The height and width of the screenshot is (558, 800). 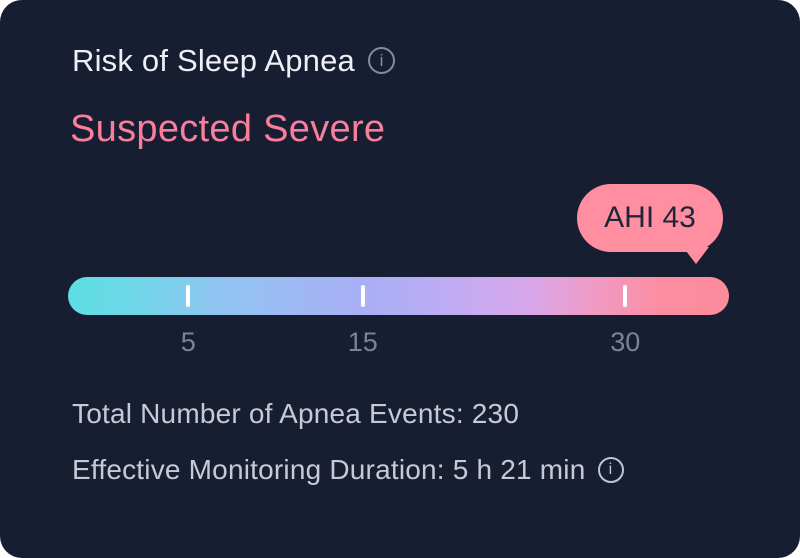 What do you see at coordinates (696, 255) in the screenshot?
I see `bubble-tail-icon` at bounding box center [696, 255].